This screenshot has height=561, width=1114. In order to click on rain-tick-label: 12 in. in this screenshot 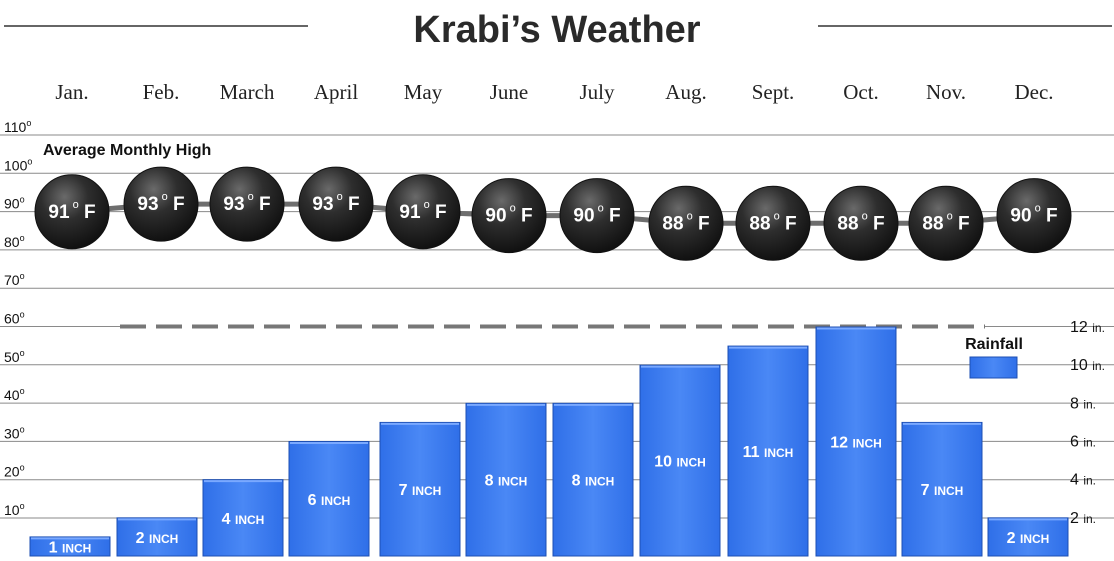, I will do `click(1087, 327)`.